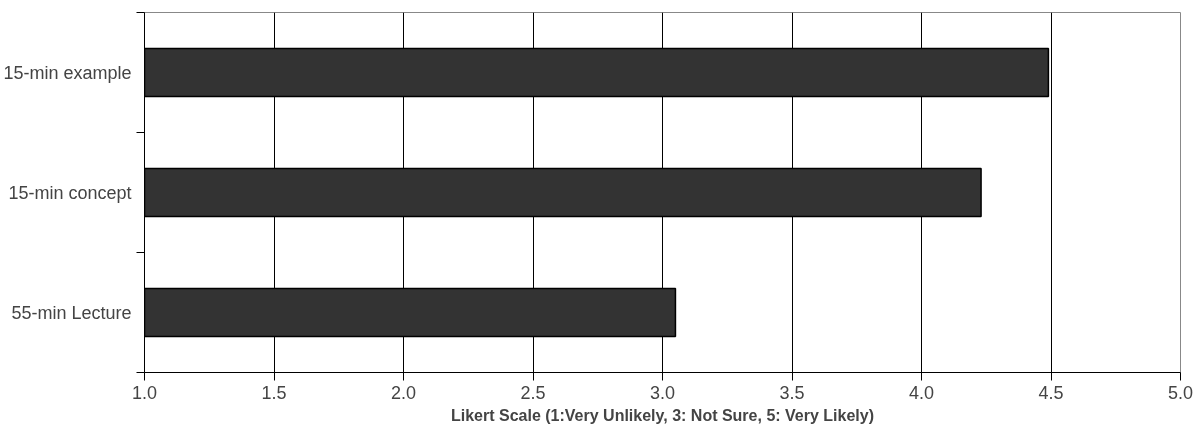  Describe the element at coordinates (1180, 392) in the screenshot. I see `x-tick-label: 5.0` at that location.